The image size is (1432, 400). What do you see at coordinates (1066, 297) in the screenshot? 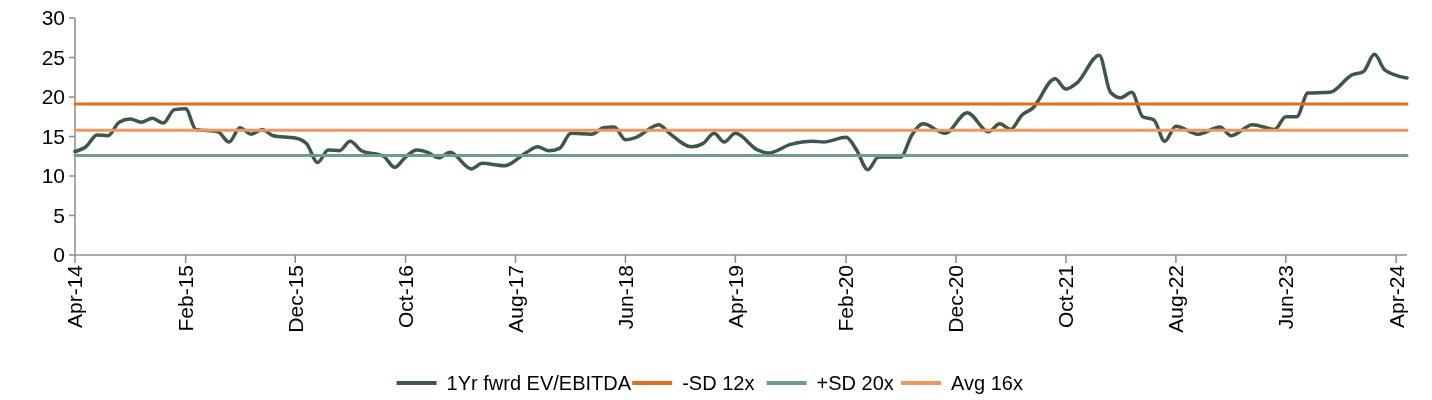
I see `x-tick-label: Oct-21` at bounding box center [1066, 297].